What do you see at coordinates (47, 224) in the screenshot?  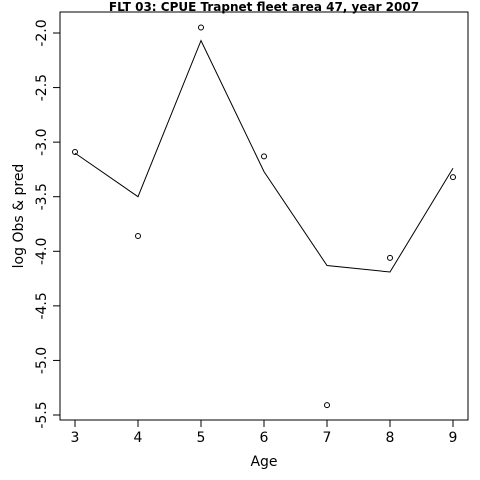 I see `y-axis: -2.0 -2.5 -3.0 -3.5 -4.0 -4.5 -5.0 -5.5` at bounding box center [47, 224].